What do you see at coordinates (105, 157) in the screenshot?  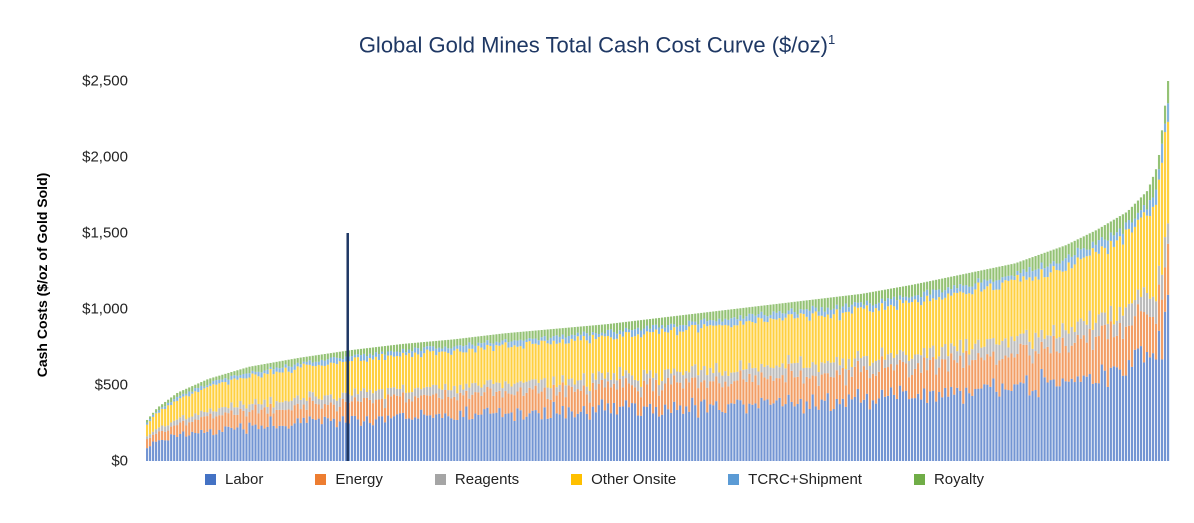 I see `y-tick-label: $2,000` at bounding box center [105, 157].